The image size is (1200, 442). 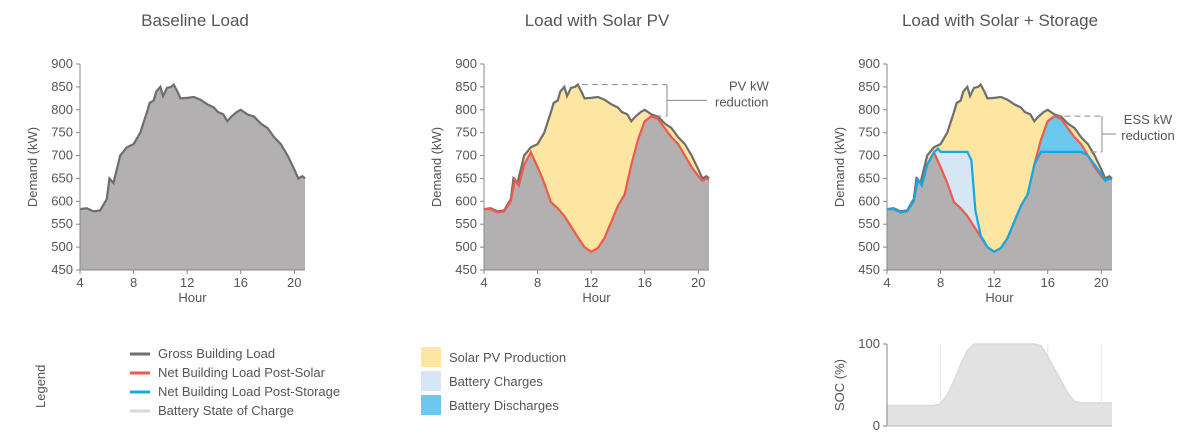 What do you see at coordinates (242, 372) in the screenshot?
I see `legend-label-post-solar: Net Building Load Post-Solar` at bounding box center [242, 372].